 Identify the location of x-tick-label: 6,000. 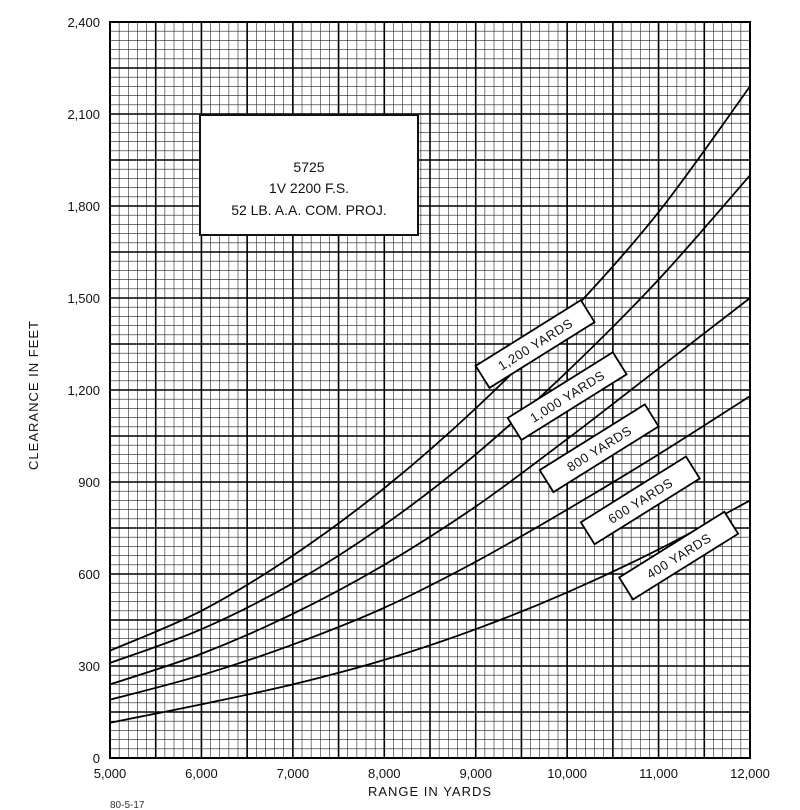
(201, 773).